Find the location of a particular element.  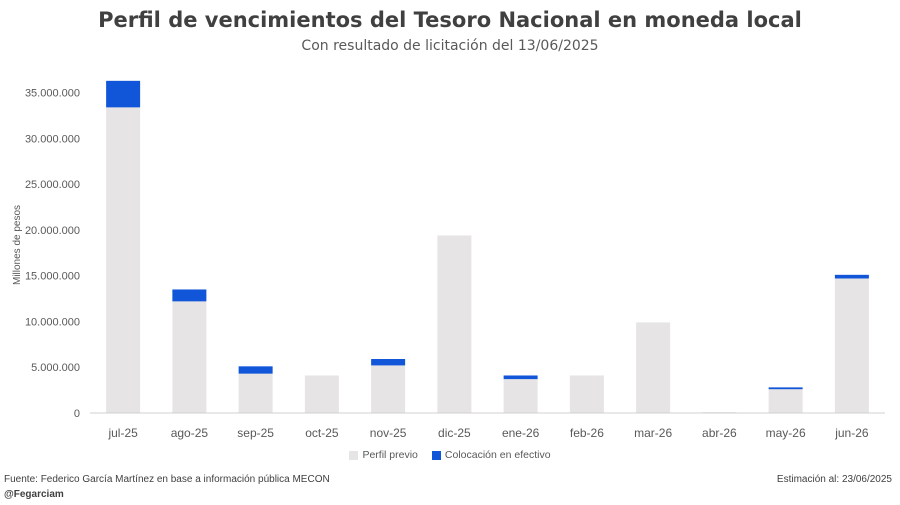

legend: Perfil previo Colocación en efectivo is located at coordinates (450, 455).